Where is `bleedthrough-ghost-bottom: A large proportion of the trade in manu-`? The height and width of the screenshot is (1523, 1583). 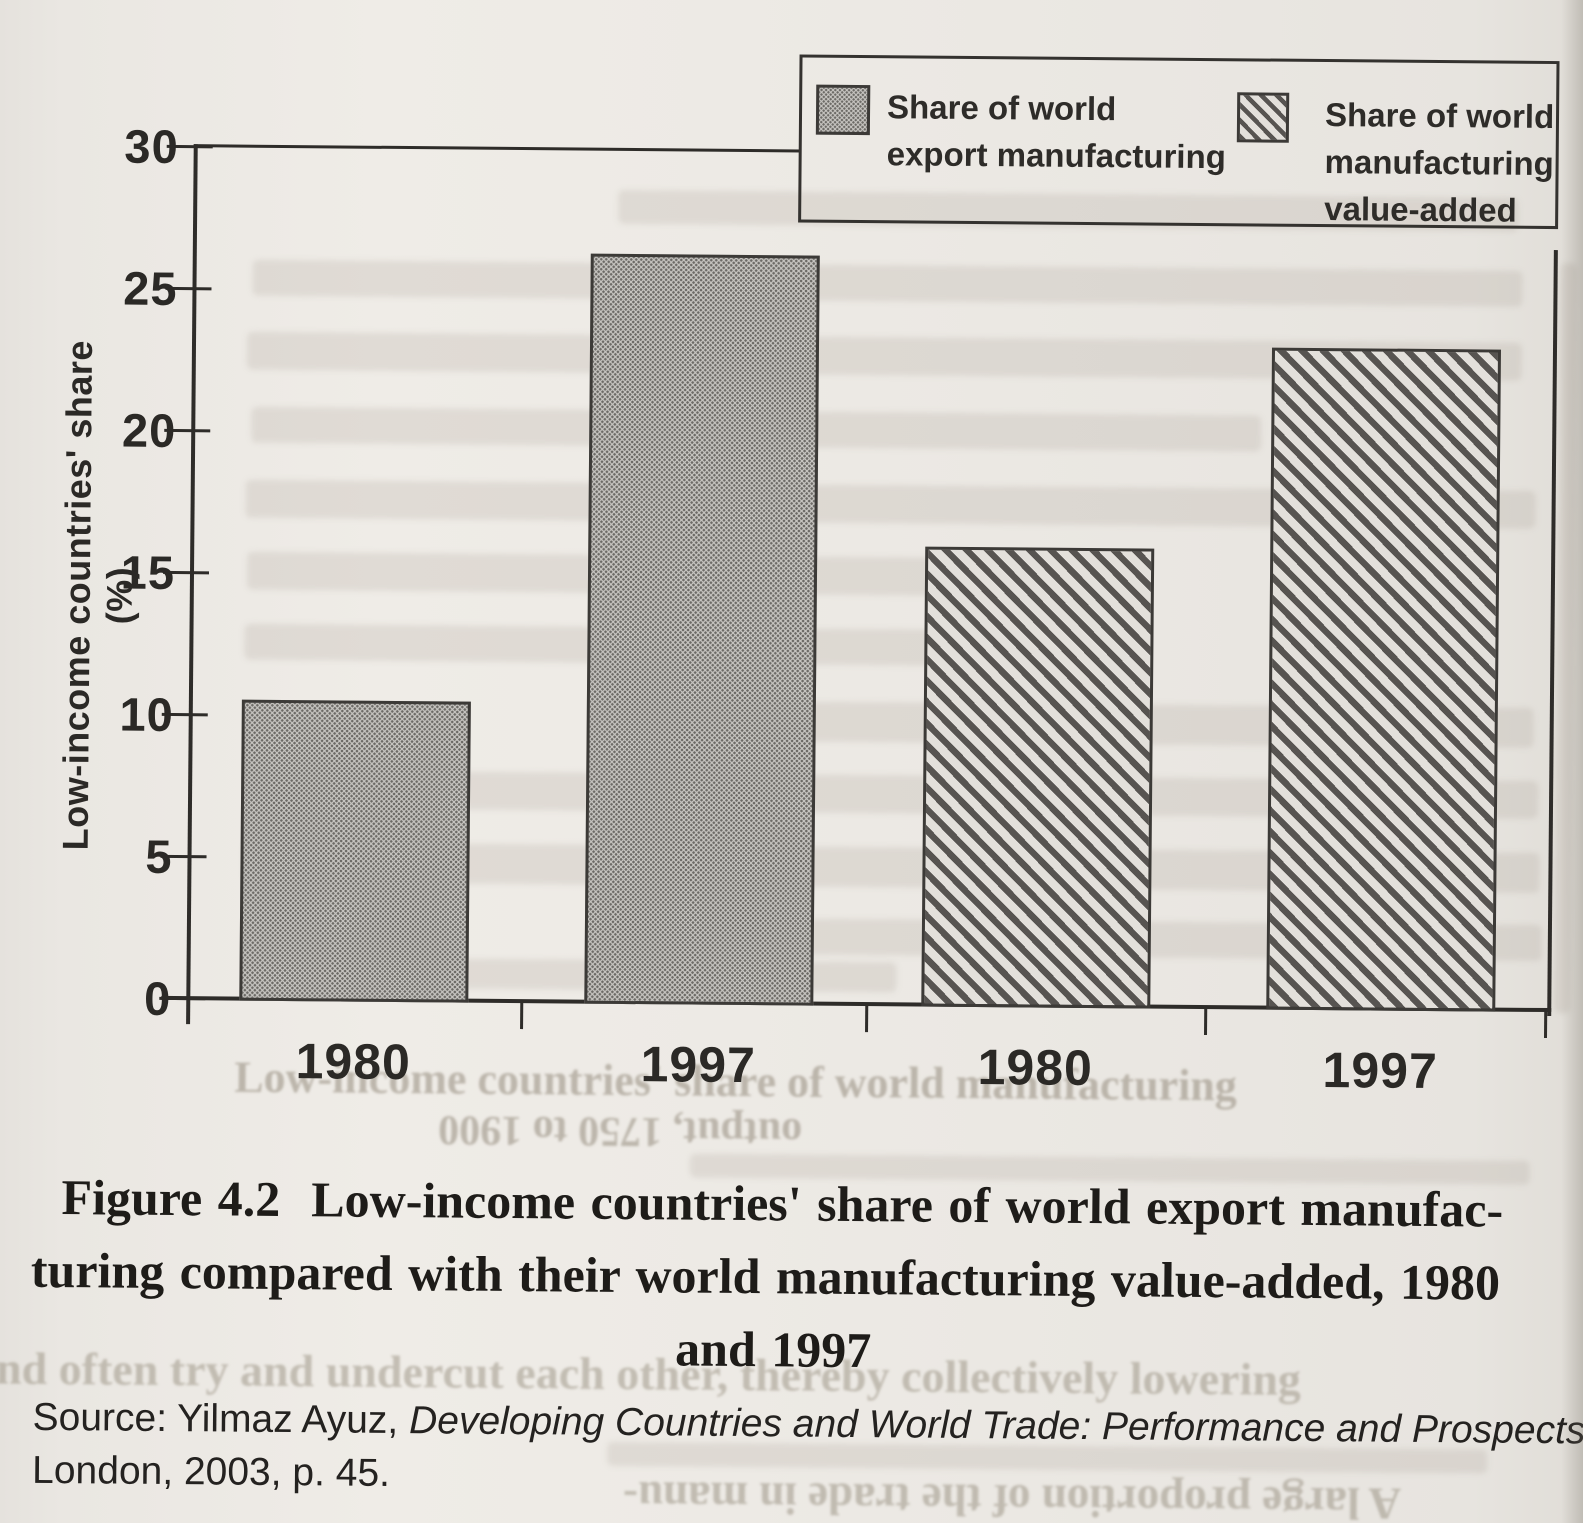 bleedthrough-ghost-bottom: A large proportion of the trade in manu- is located at coordinates (1012, 1497).